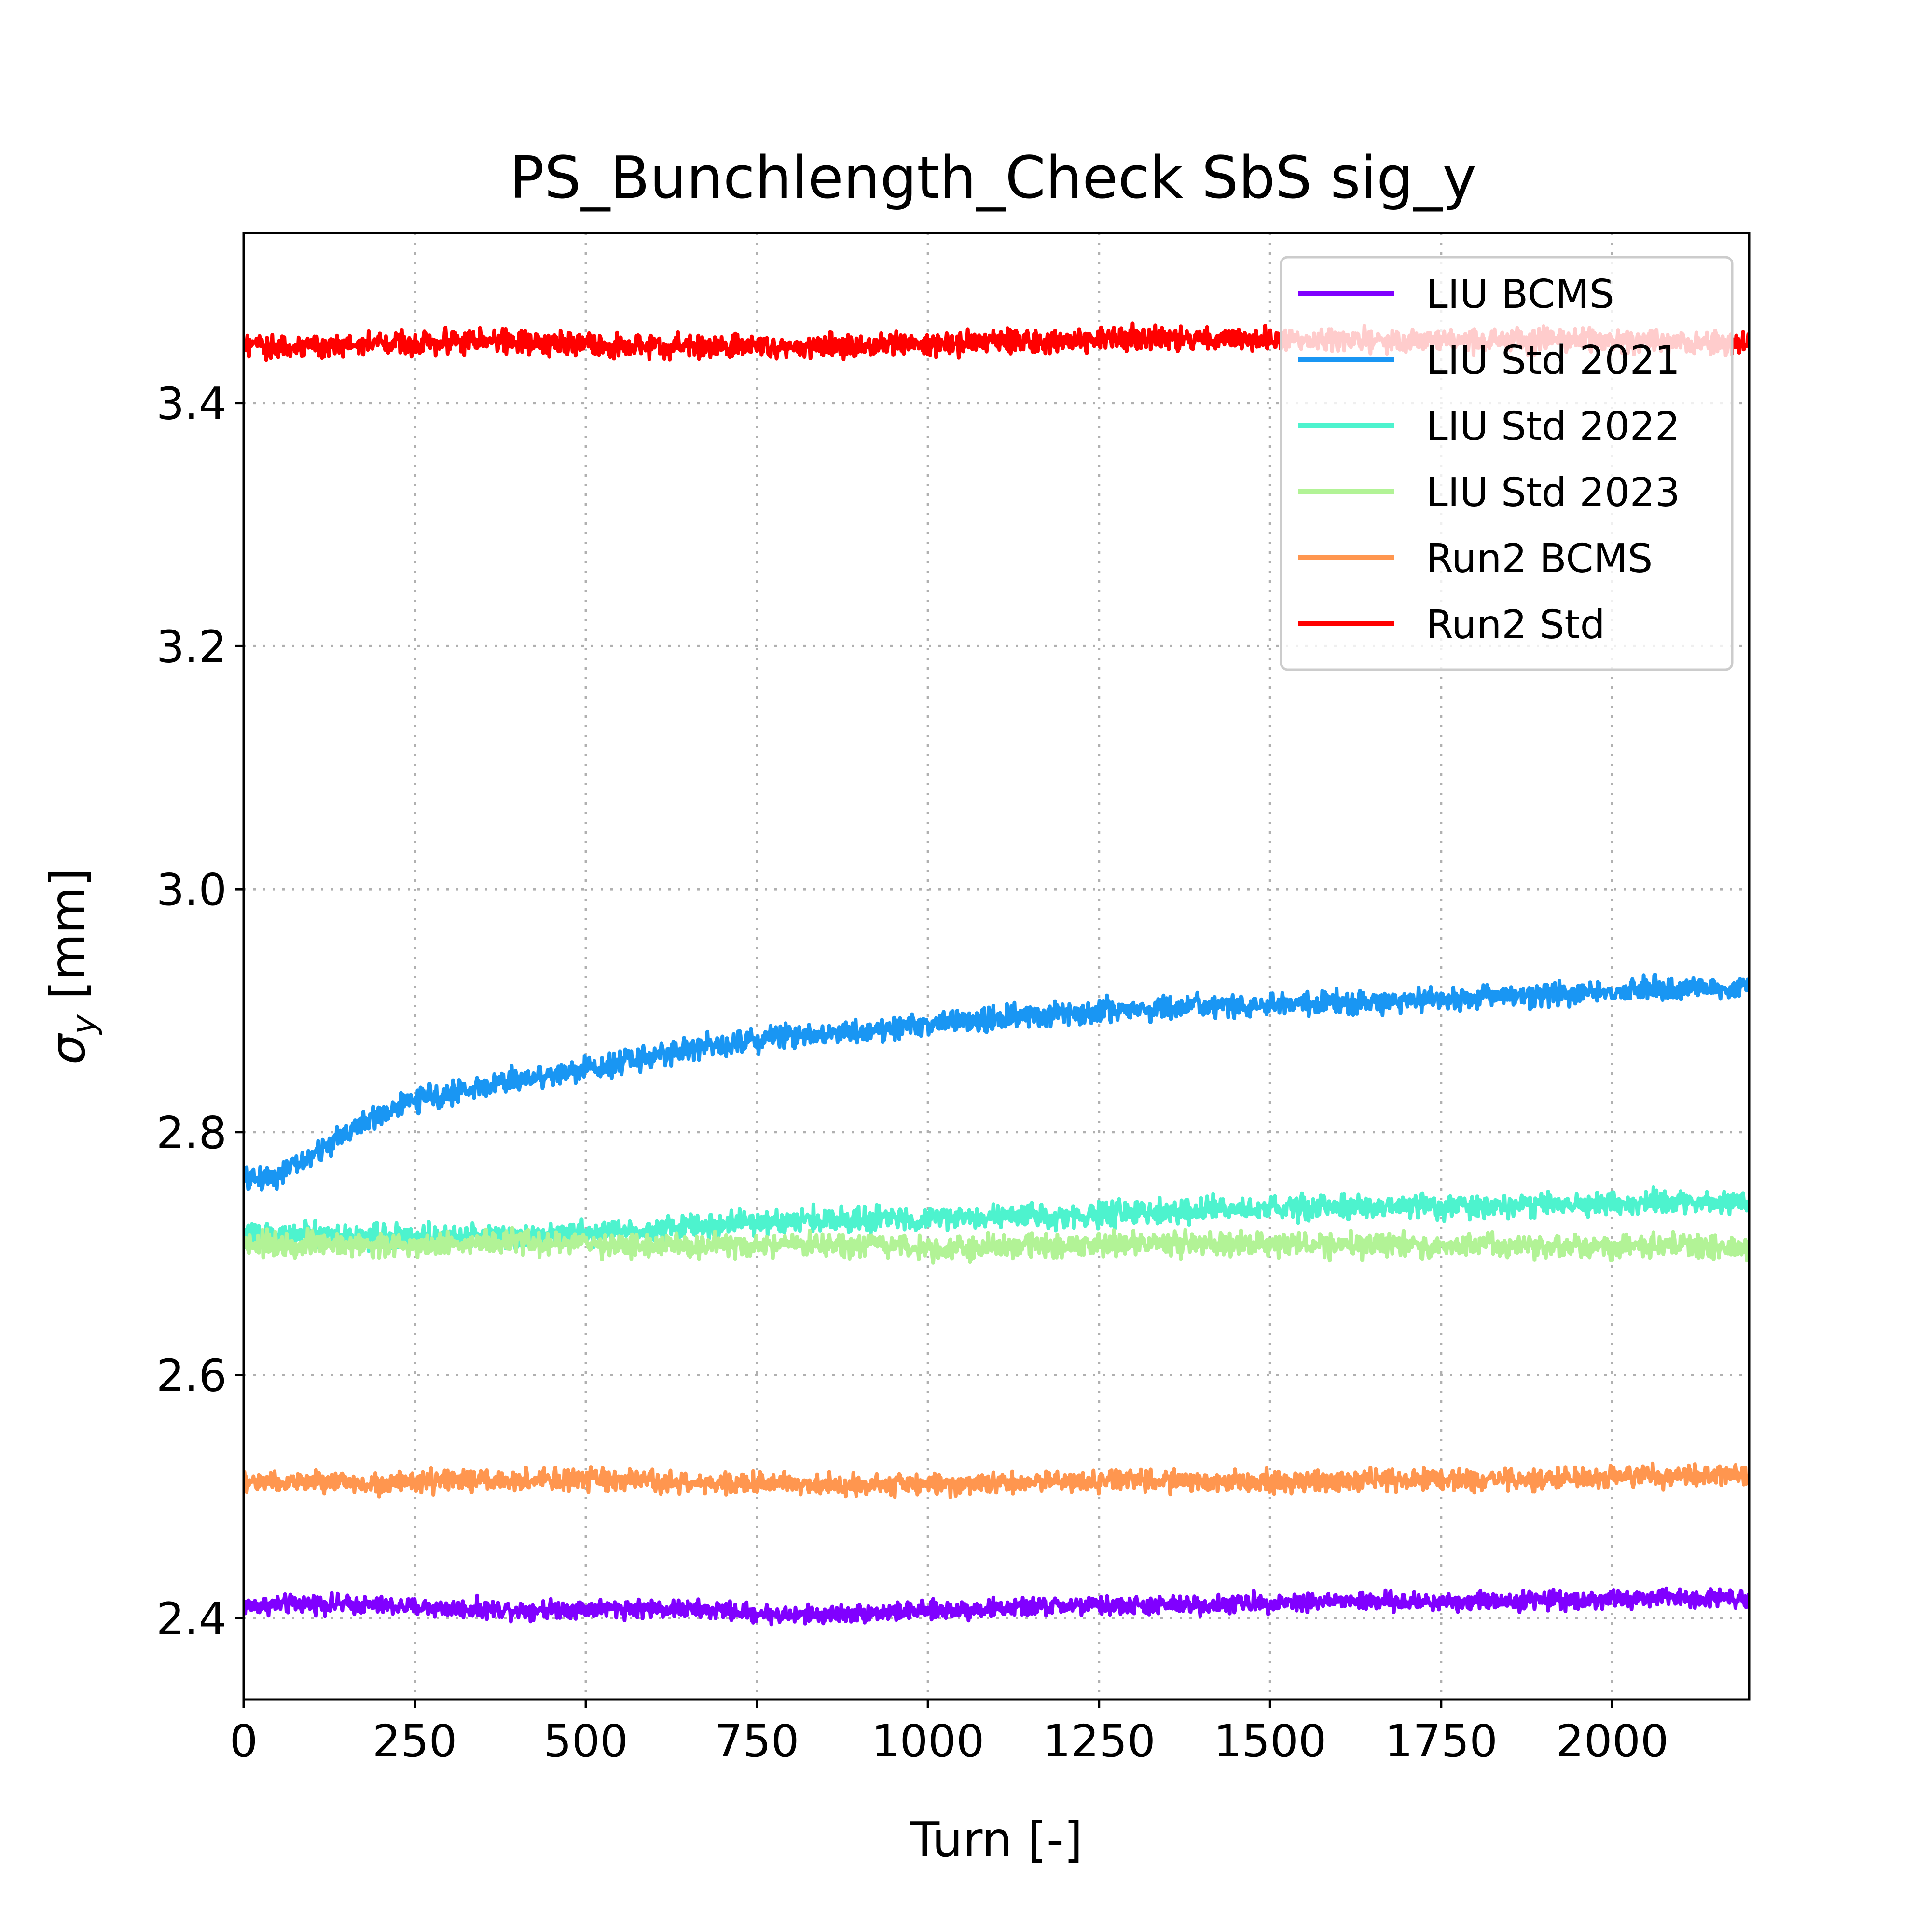  I want to click on y-axis-label-symbol: σ, so click(68, 1049).